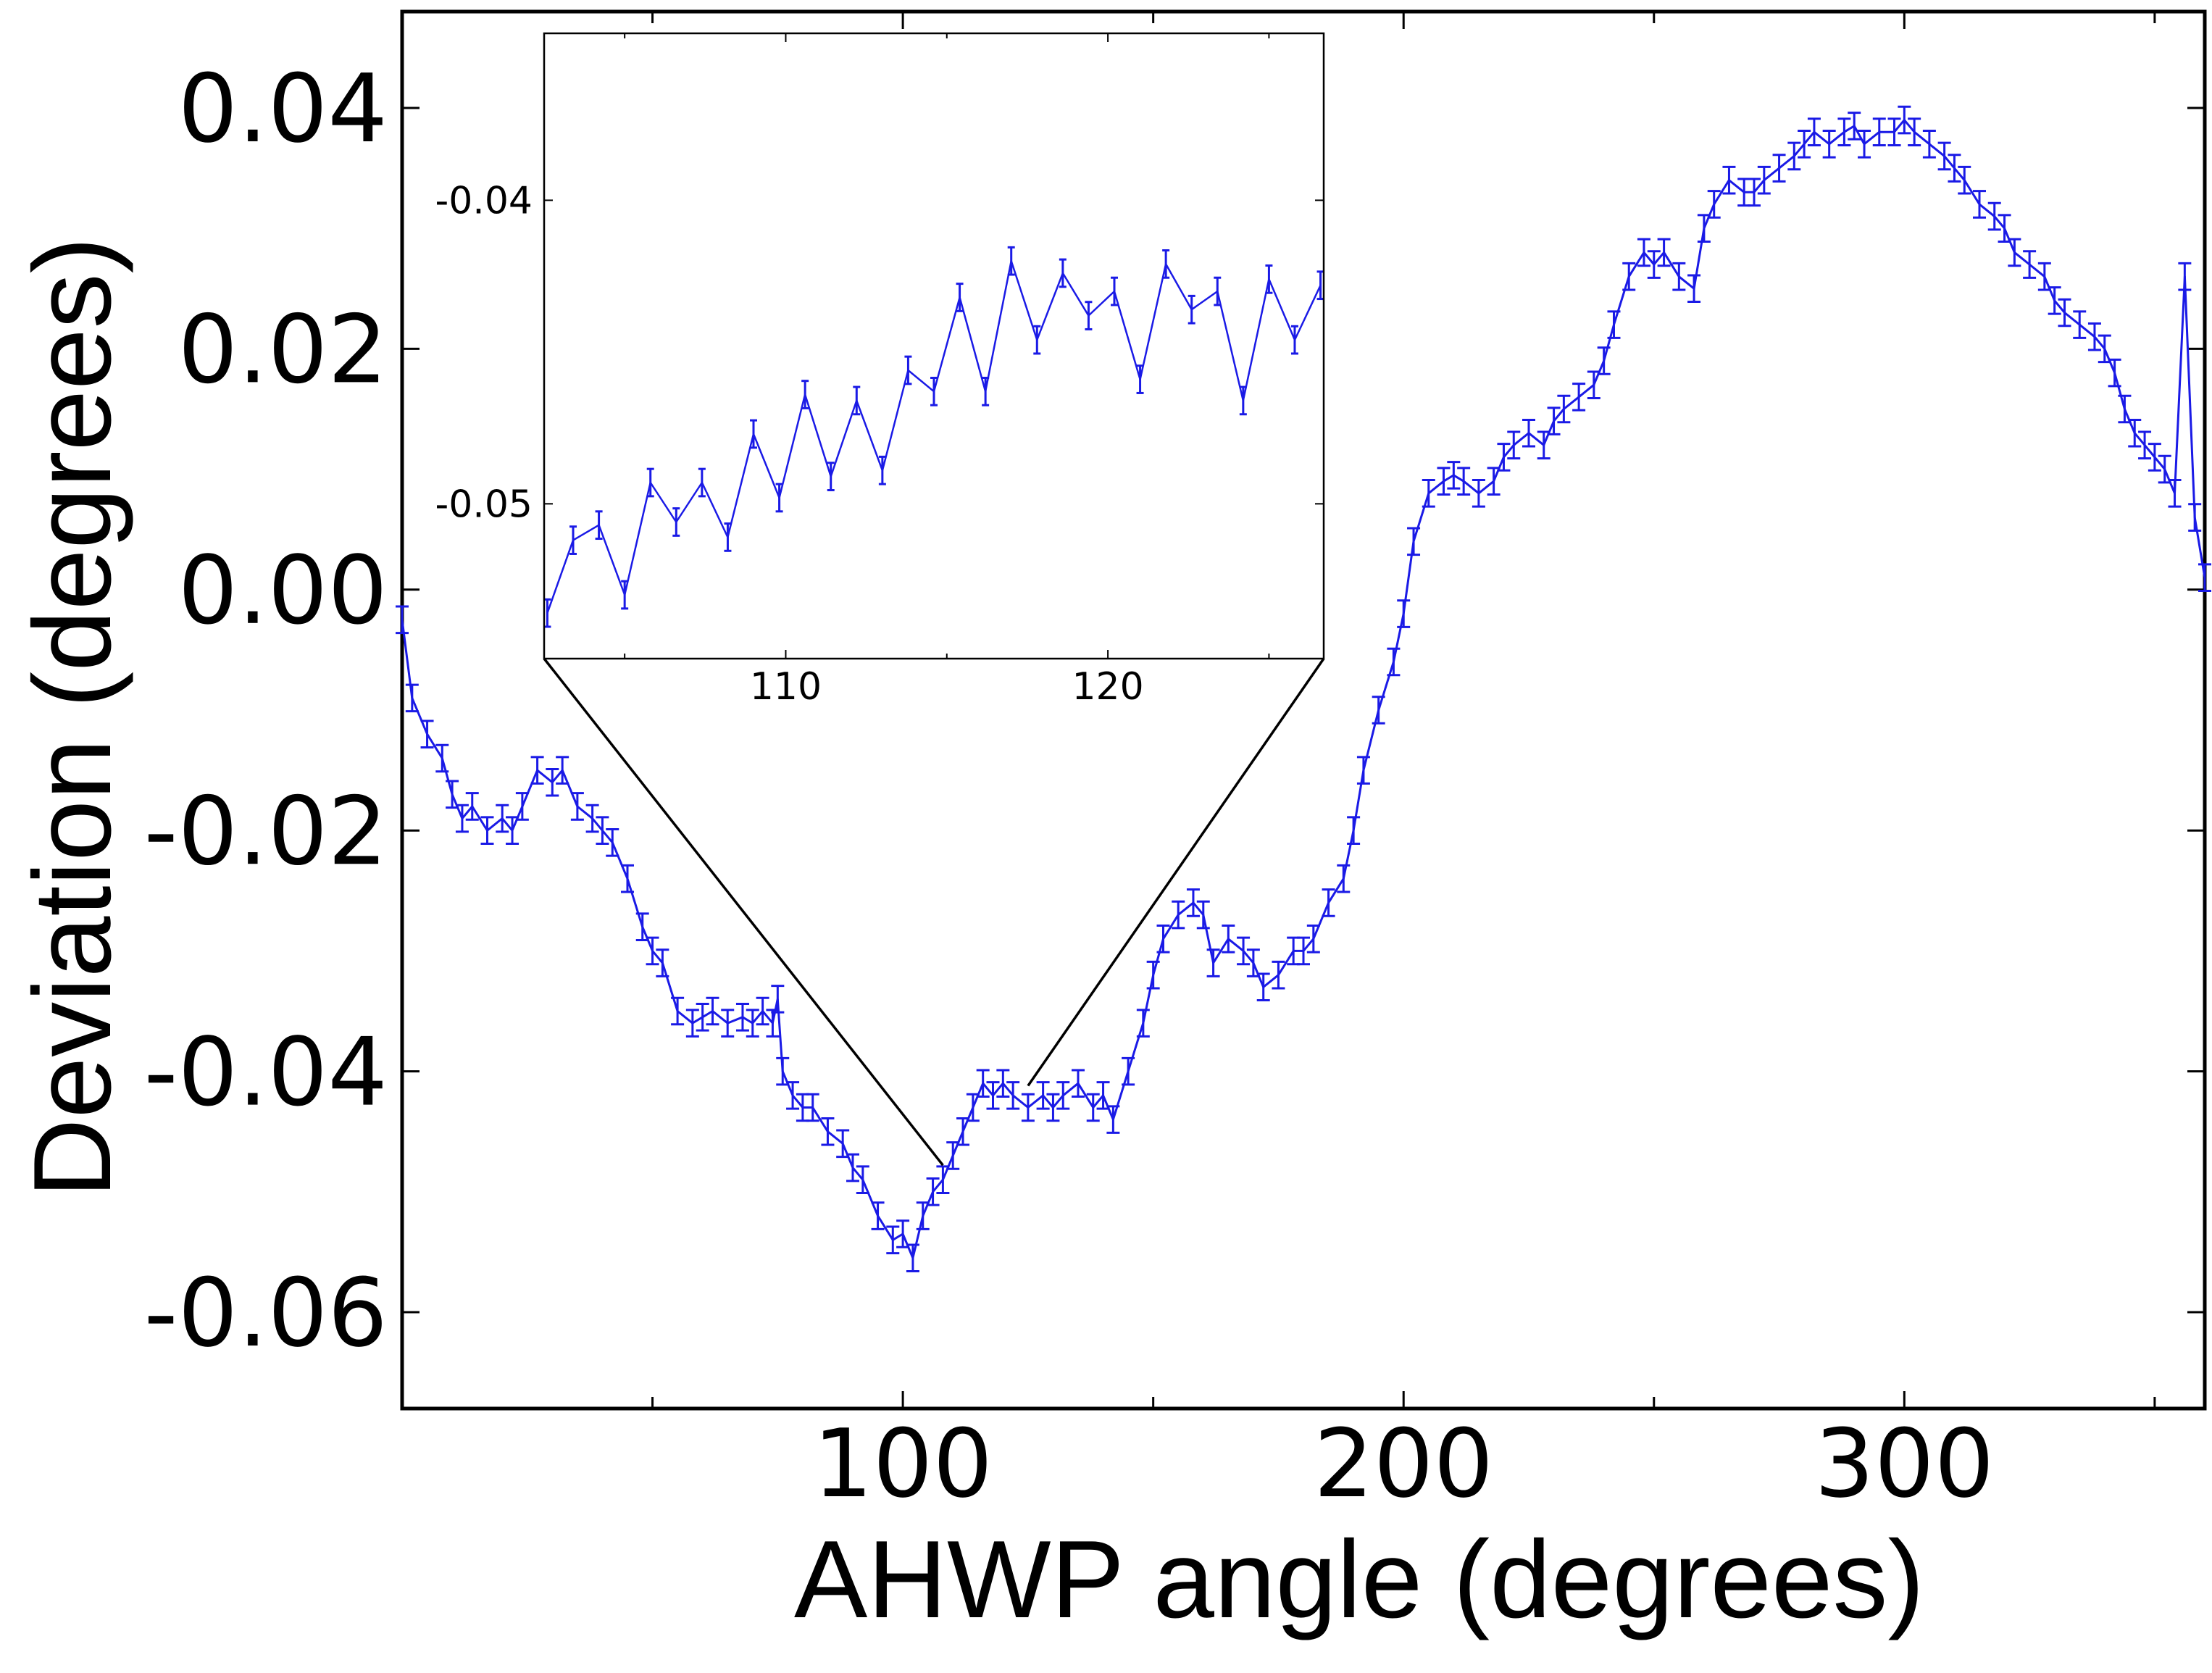 The height and width of the screenshot is (1673, 2212). Describe the element at coordinates (283, 109) in the screenshot. I see `y-tick-label-0: 0.04` at that location.